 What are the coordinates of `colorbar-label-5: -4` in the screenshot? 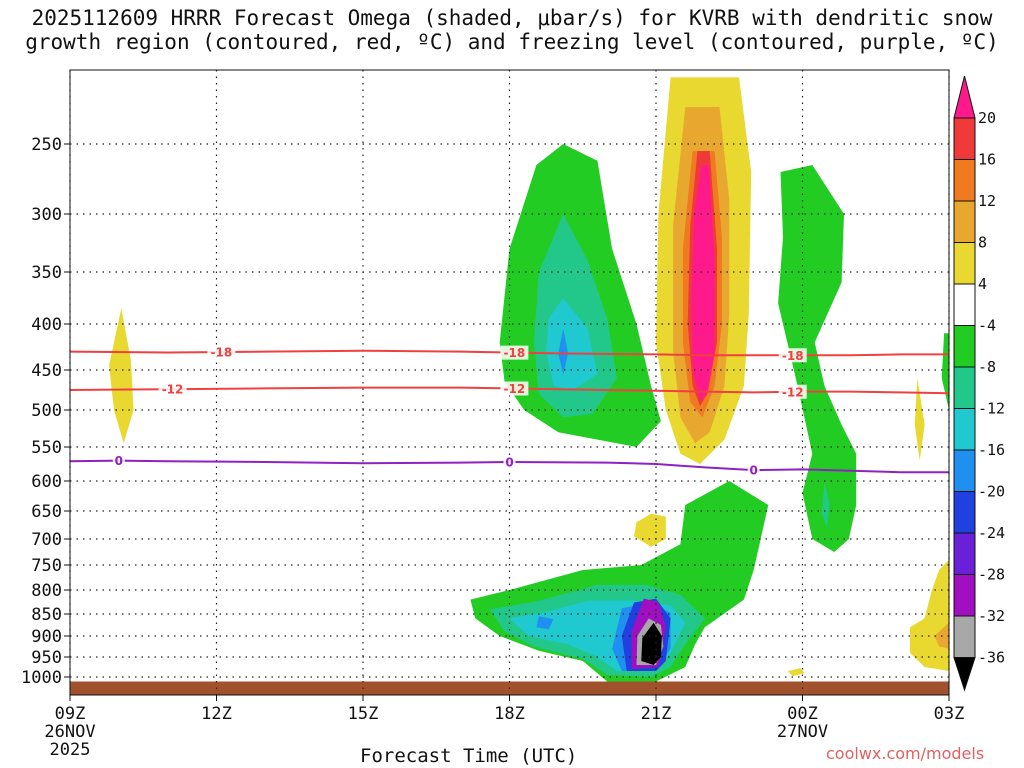 It's located at (987, 326).